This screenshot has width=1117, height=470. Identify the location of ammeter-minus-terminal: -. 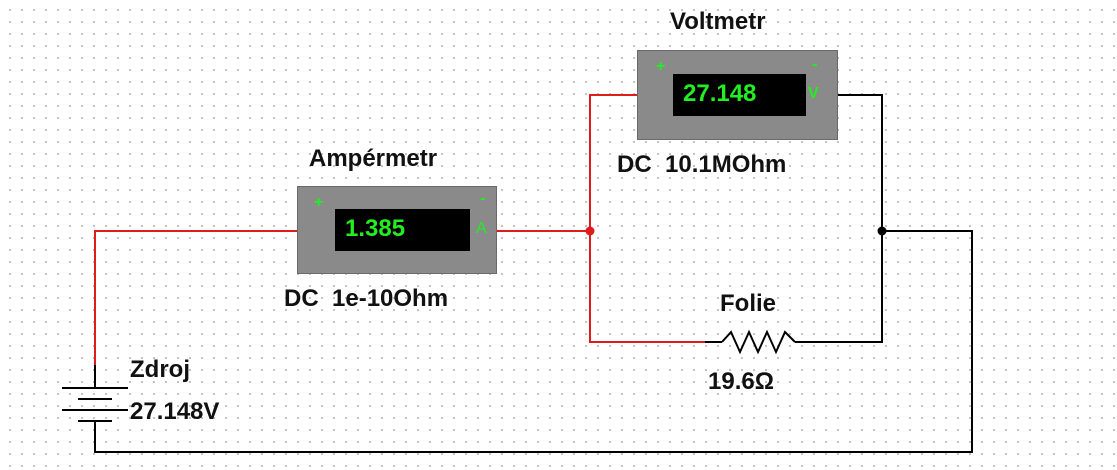
(483, 198).